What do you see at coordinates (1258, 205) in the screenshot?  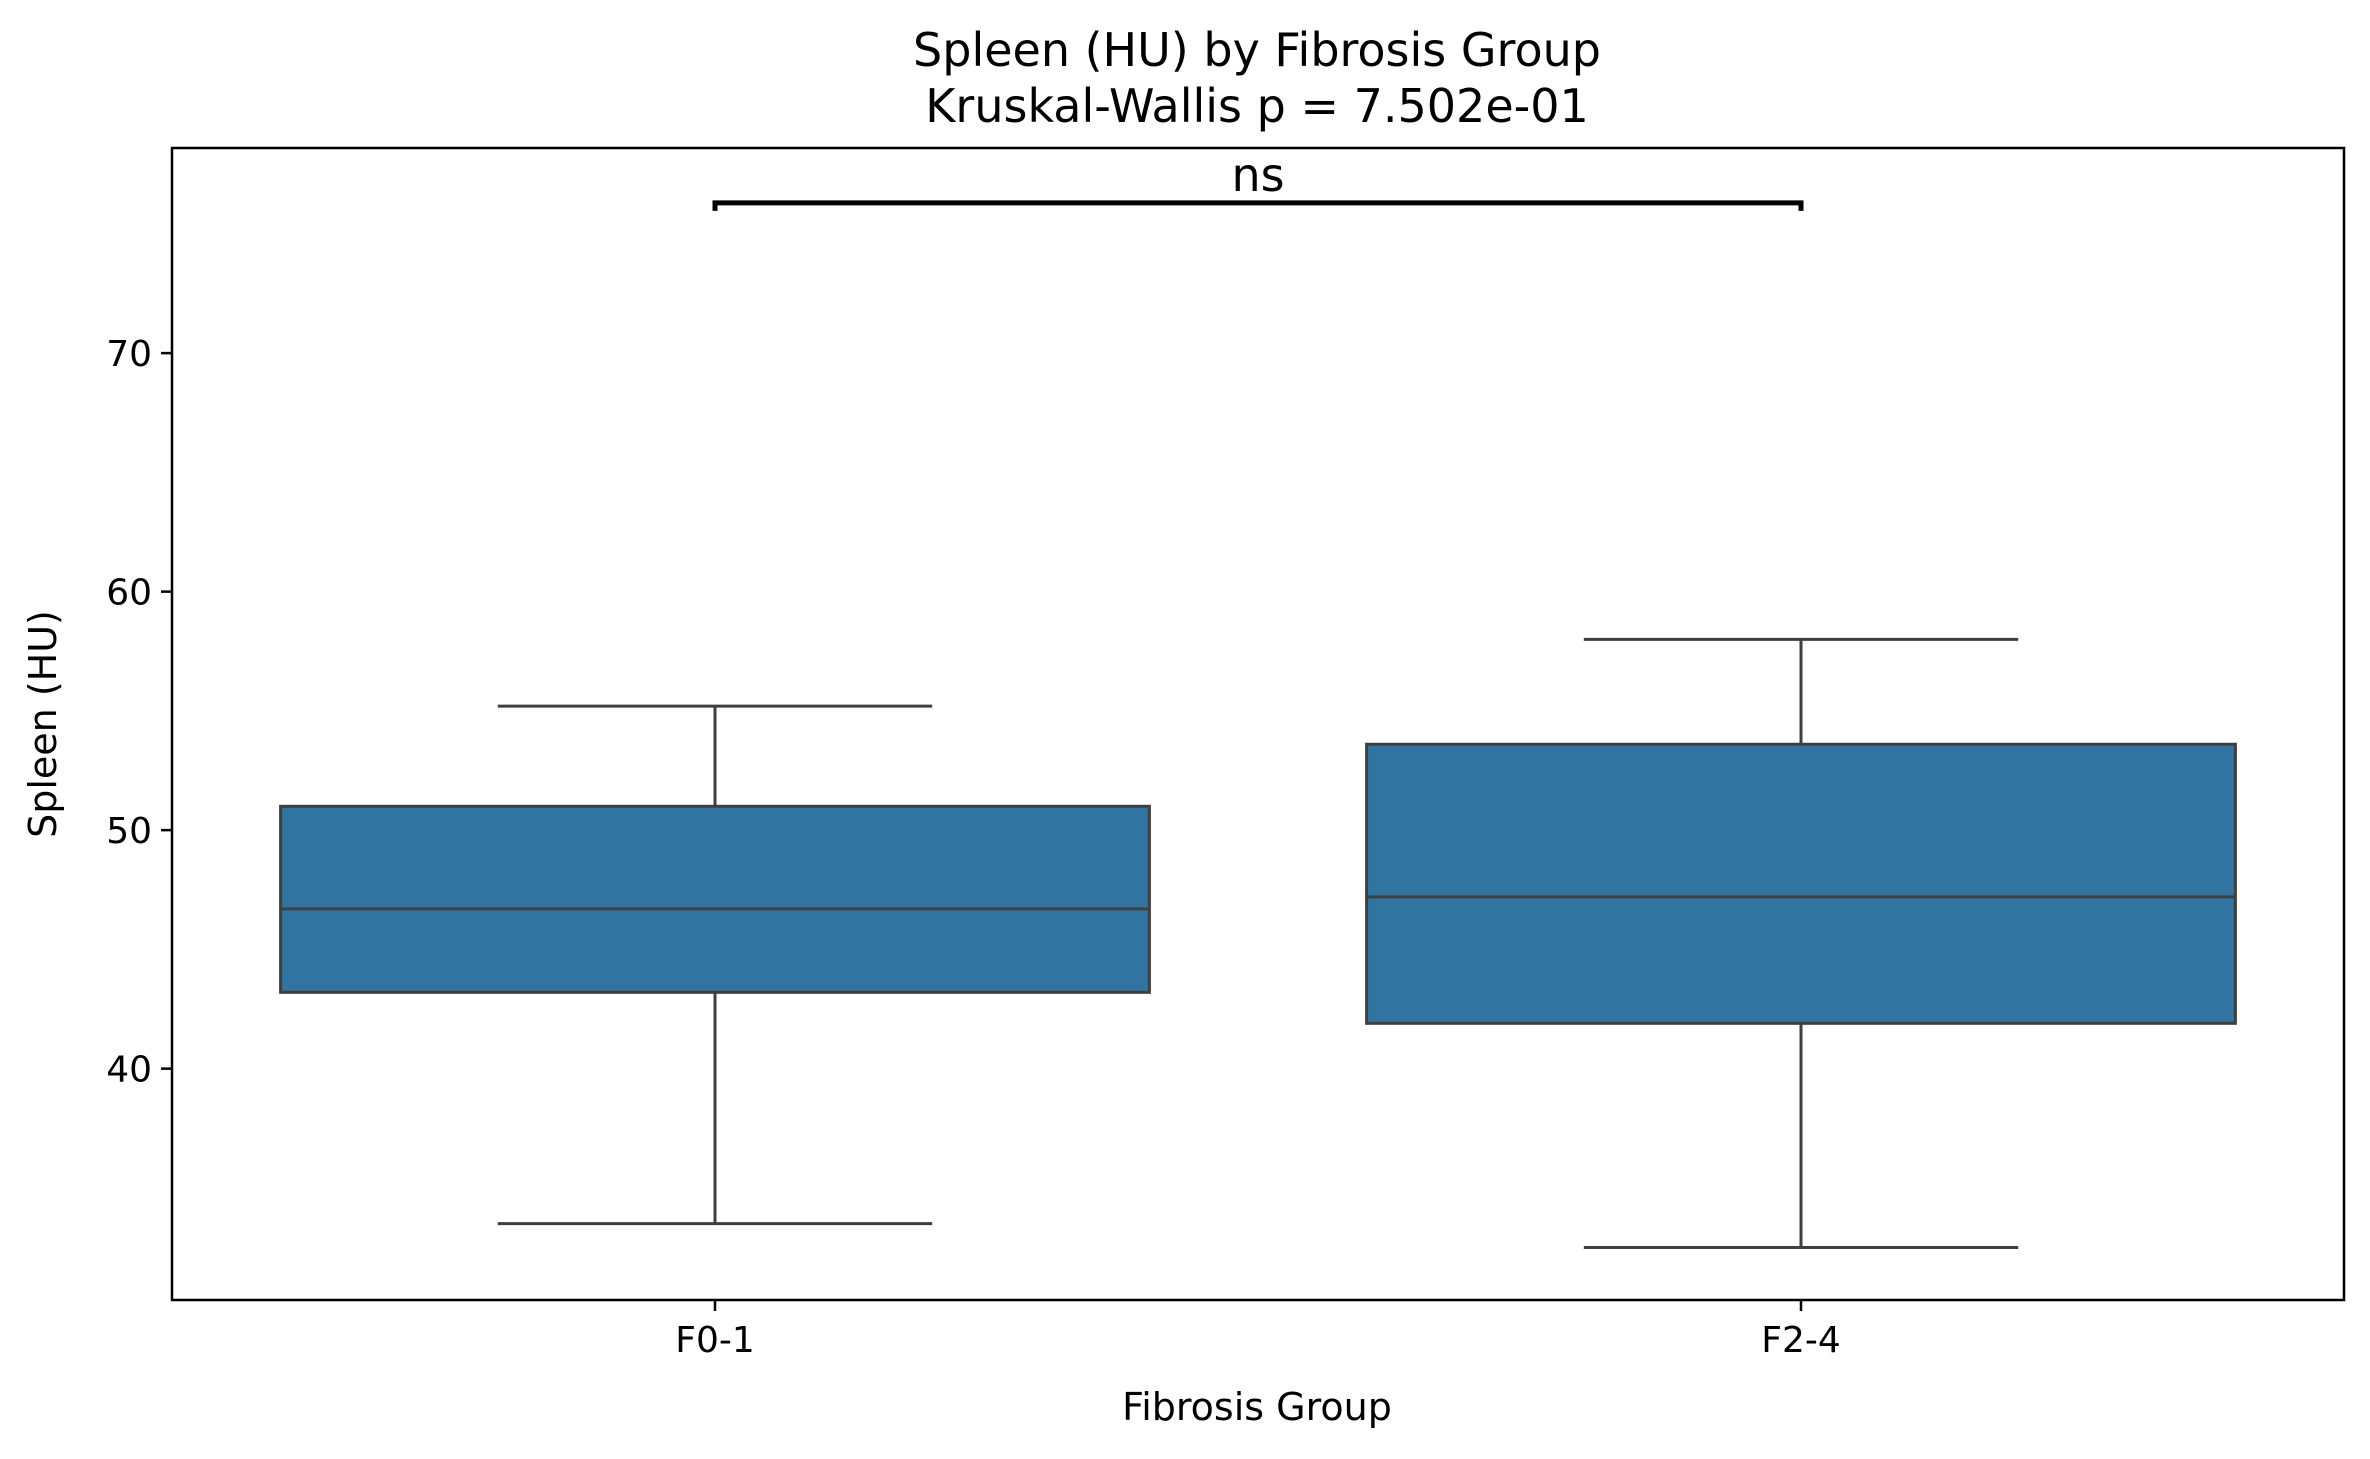 I see `significance-bracket` at bounding box center [1258, 205].